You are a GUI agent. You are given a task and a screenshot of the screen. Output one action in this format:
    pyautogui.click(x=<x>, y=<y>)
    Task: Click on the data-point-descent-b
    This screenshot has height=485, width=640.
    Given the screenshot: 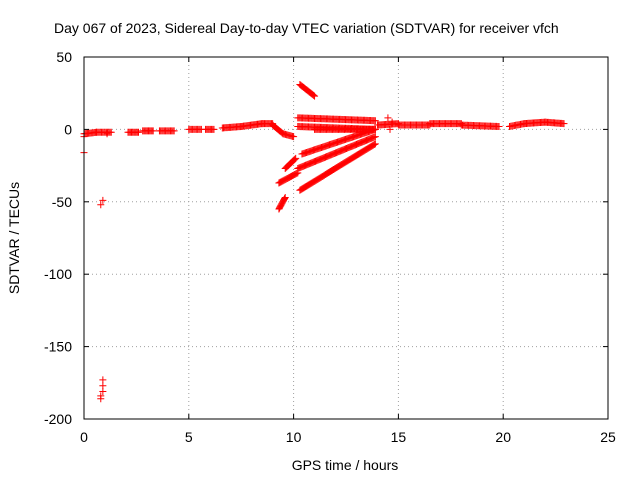 What is the action you would take?
    pyautogui.click(x=297, y=173)
    